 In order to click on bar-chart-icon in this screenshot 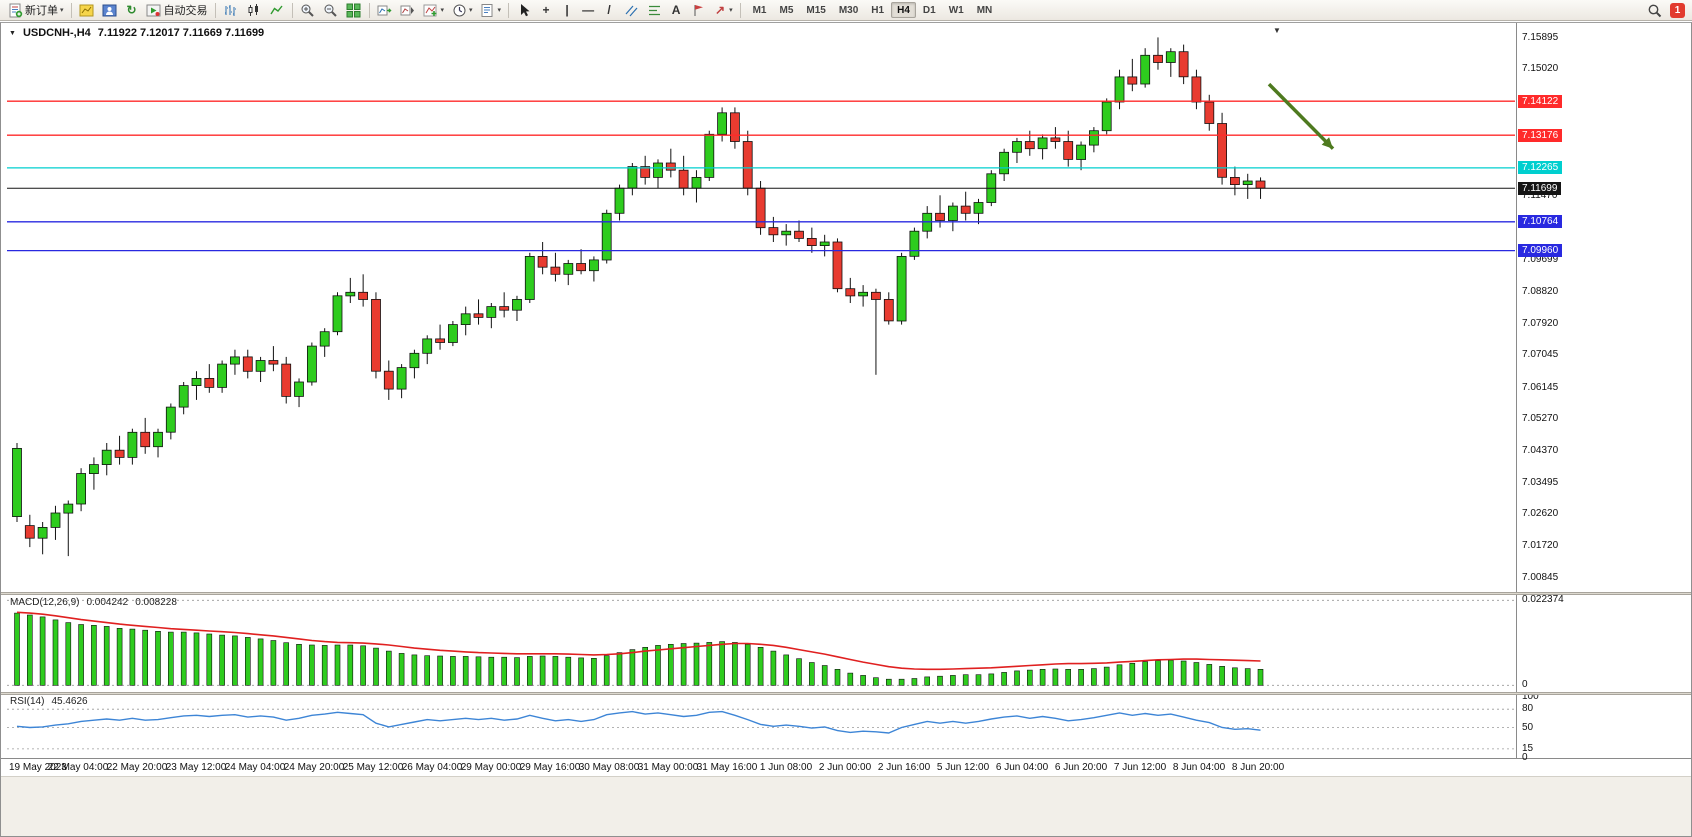, I will do `click(231, 10)`.